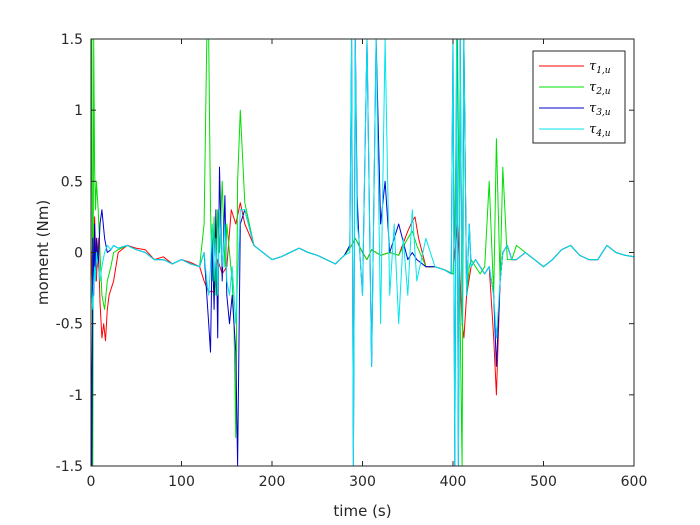  I want to click on x-tick-label: 500, so click(543, 482).